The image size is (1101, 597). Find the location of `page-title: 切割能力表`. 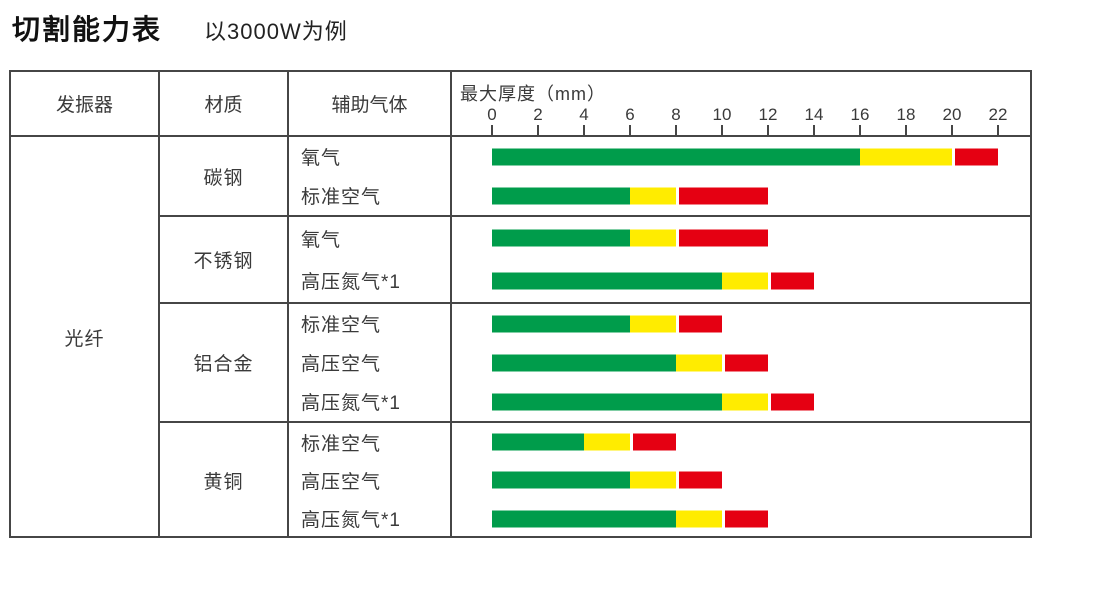

page-title: 切割能力表 is located at coordinates (87, 29).